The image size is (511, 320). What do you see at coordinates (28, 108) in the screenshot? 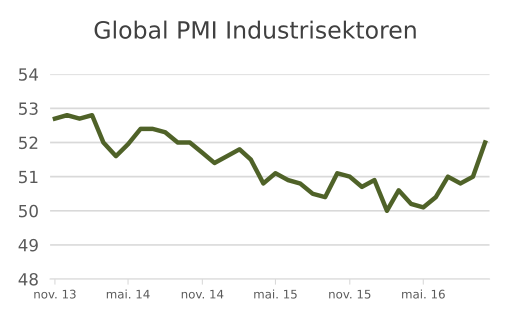
I see `y-tick-label: 53` at bounding box center [28, 108].